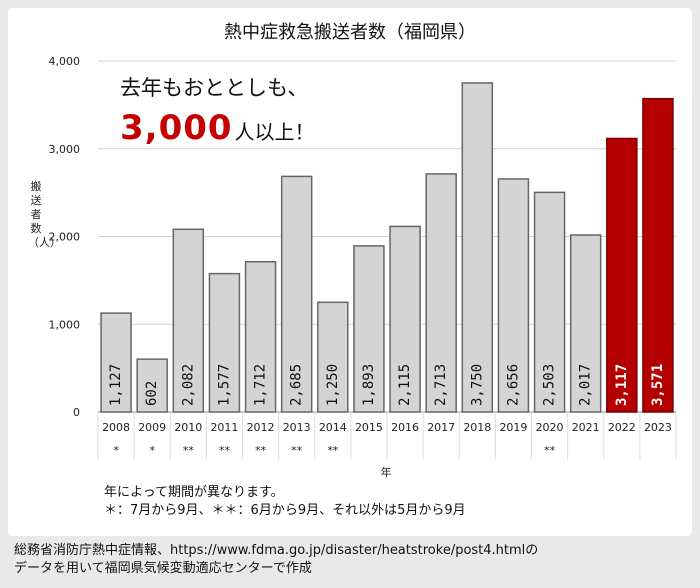  Describe the element at coordinates (369, 427) in the screenshot. I see `x-tick-label: 2015` at that location.